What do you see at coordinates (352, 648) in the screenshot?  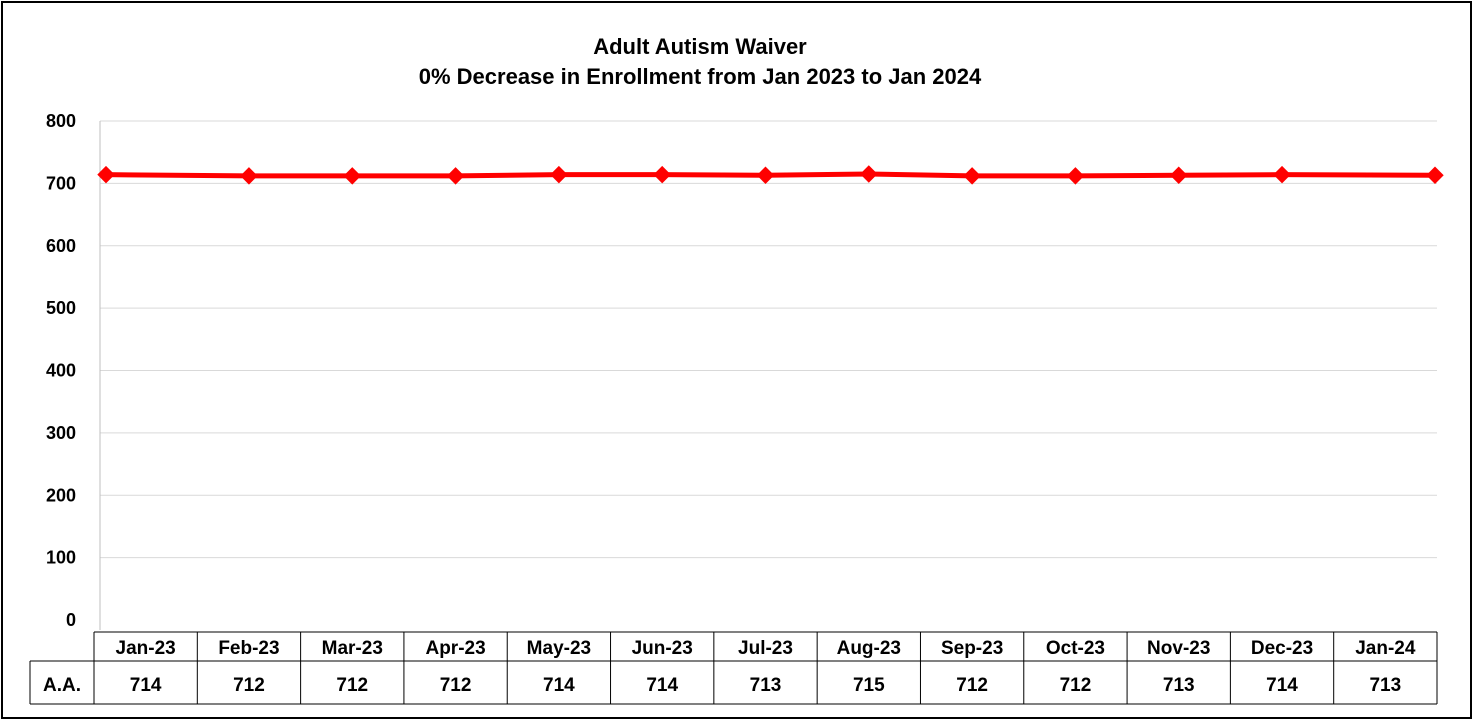 I see `x-tick-label: Mar-23` at bounding box center [352, 648].